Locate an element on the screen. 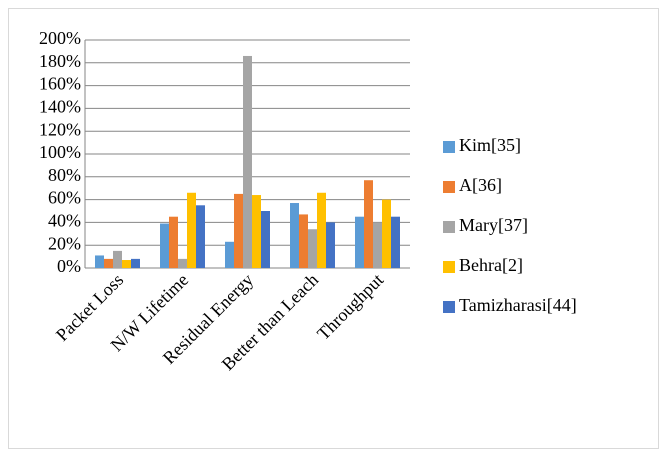  y-tick-label: 100% is located at coordinates (60, 152).